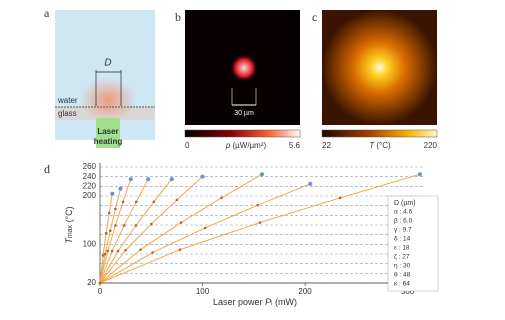 Image resolution: width=505 pixels, height=320 pixels. I want to click on legend-title: D (µm), so click(405, 203).